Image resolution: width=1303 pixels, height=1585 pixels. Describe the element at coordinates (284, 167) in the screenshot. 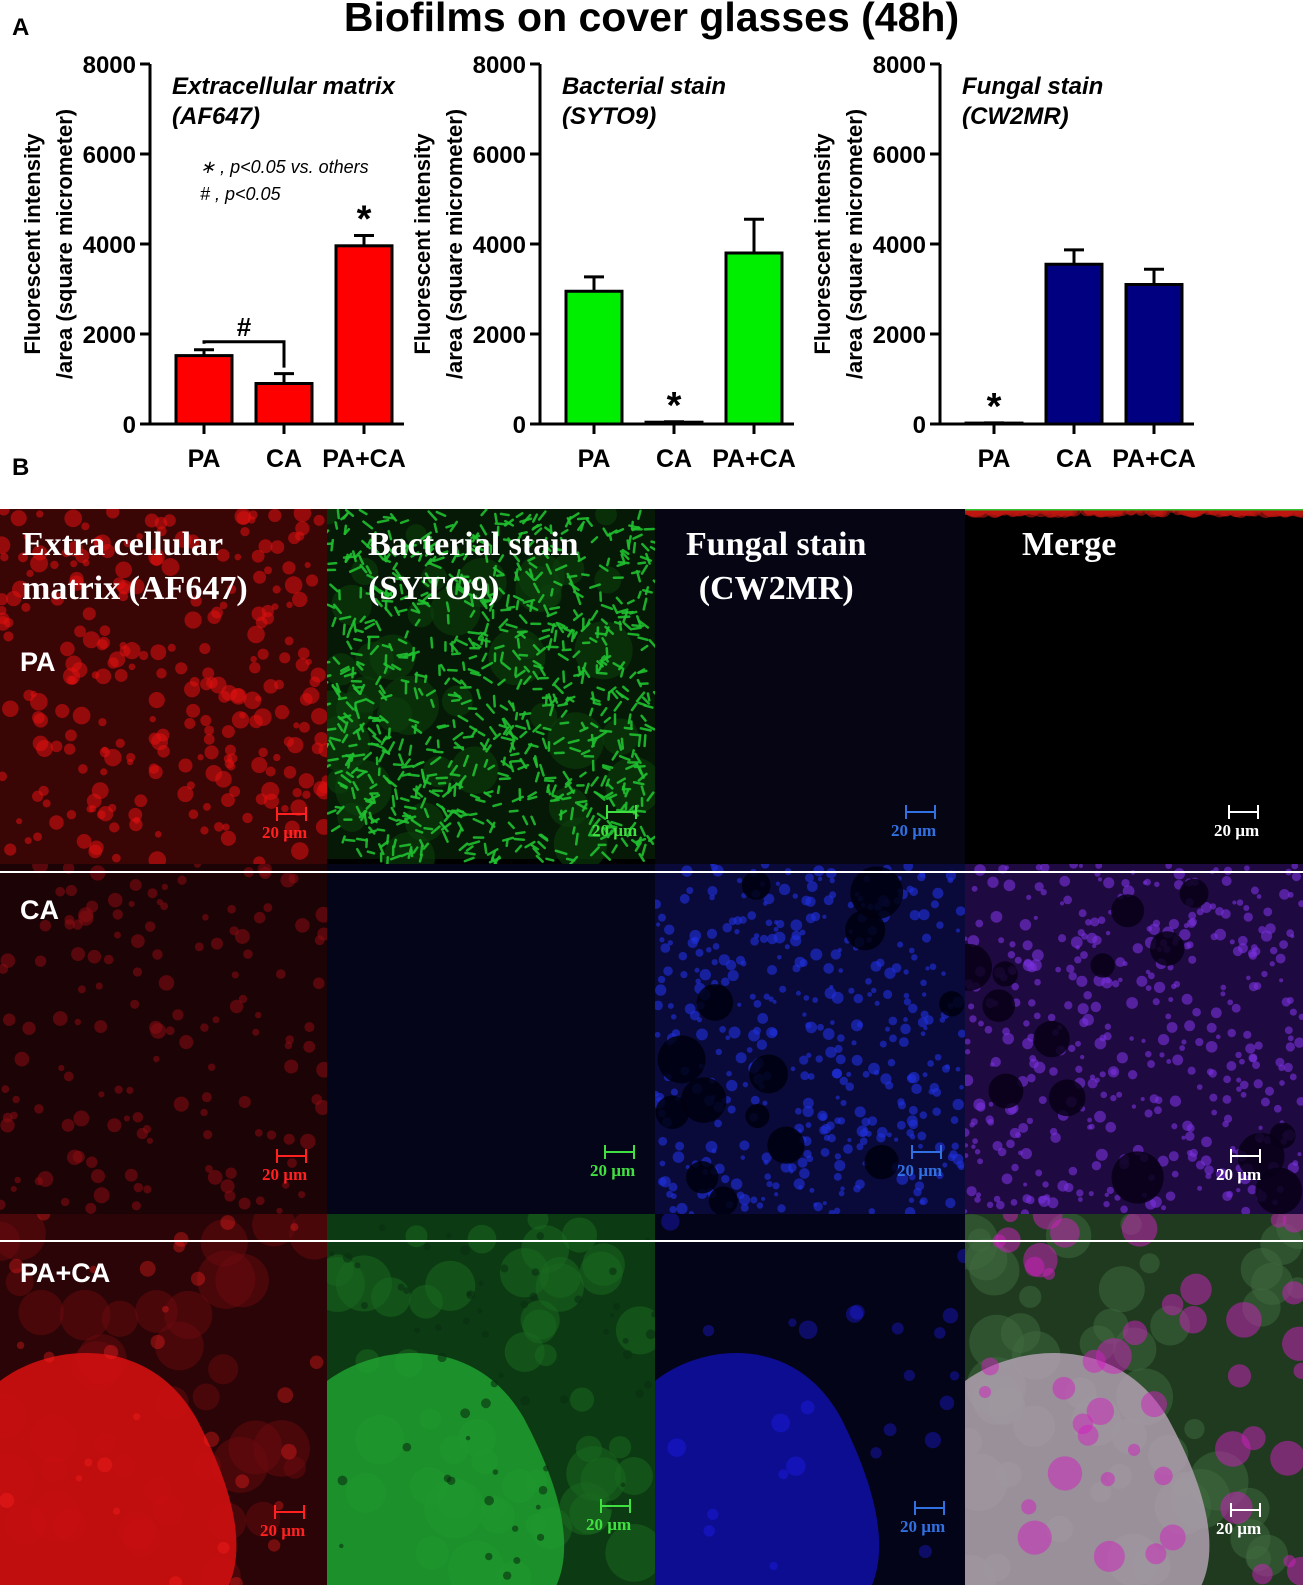

I see `legend-note: ∗ , p<0.05 vs. others` at that location.